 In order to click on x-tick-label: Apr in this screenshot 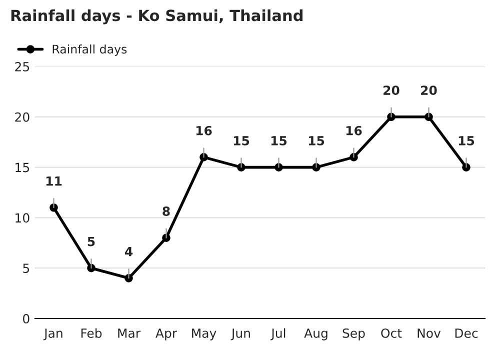, I will do `click(167, 334)`.